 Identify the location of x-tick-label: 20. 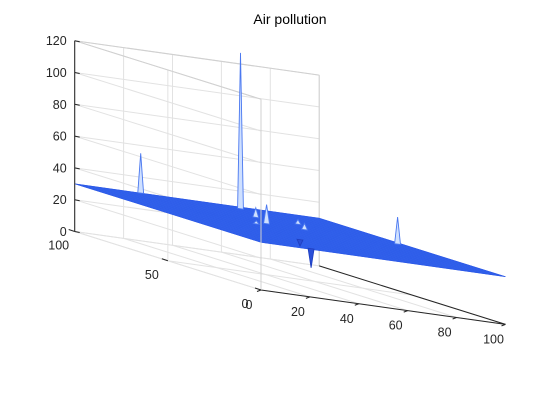
(298, 312).